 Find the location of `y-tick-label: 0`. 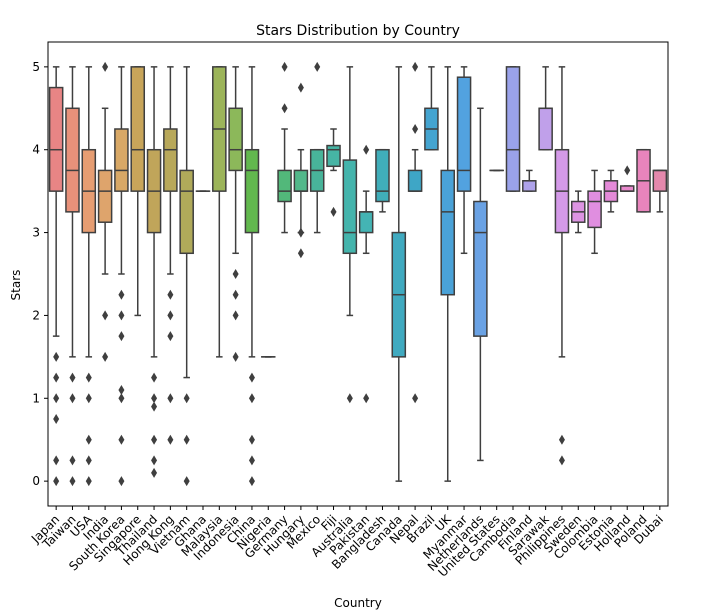

y-tick-label: 0 is located at coordinates (36, 481).